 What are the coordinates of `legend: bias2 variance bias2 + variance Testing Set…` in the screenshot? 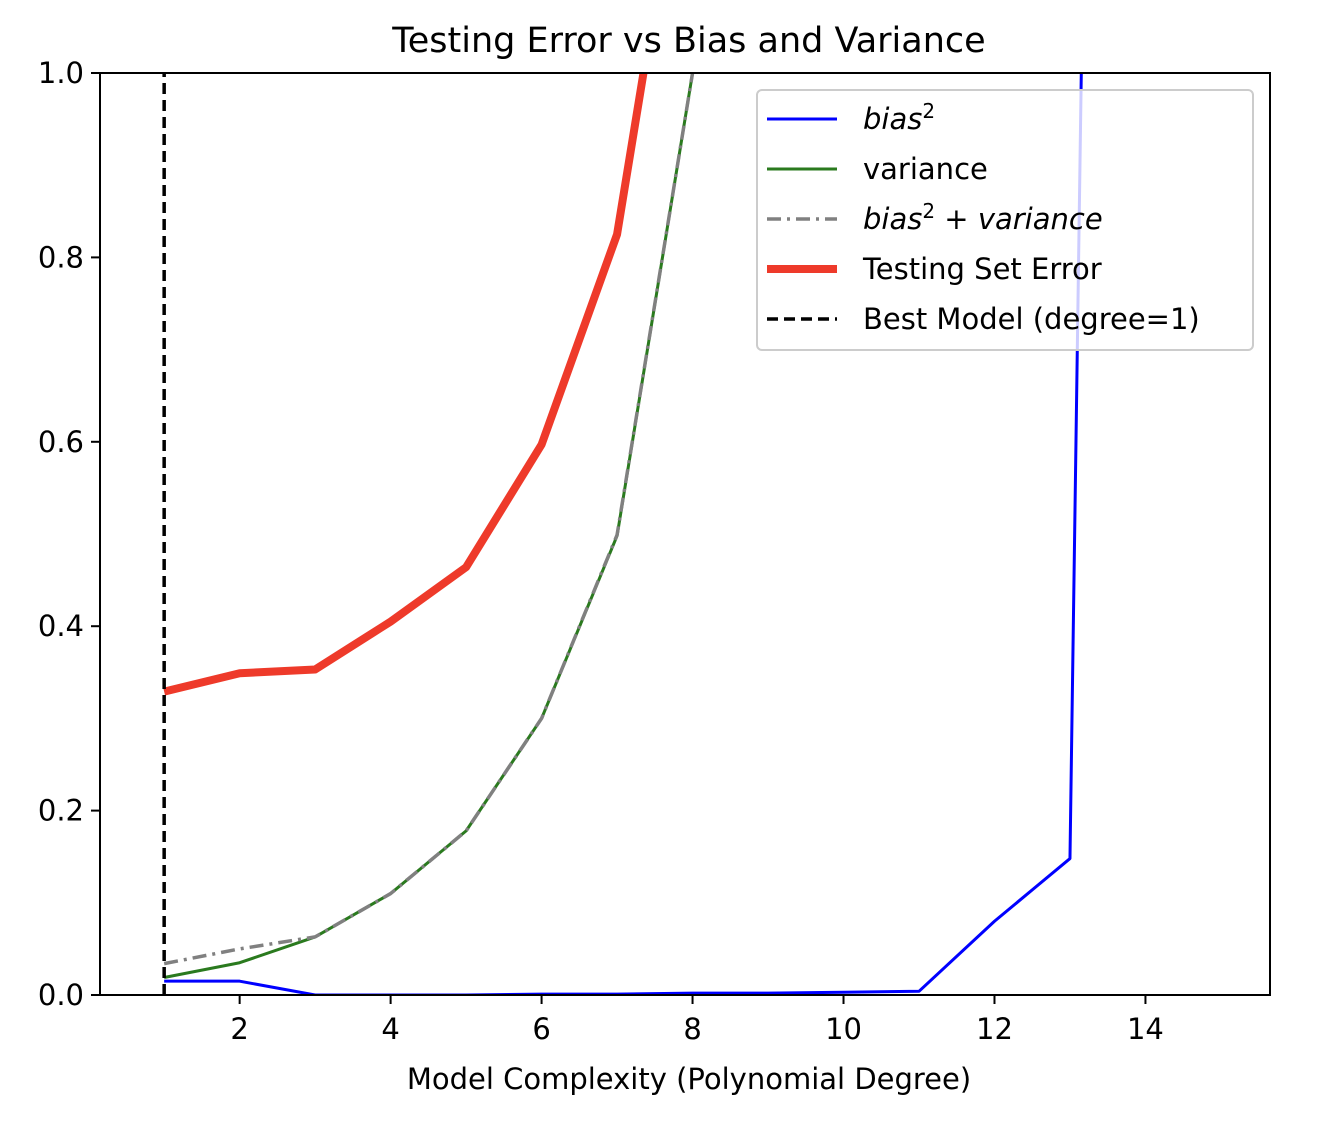 It's located at (1005, 220).